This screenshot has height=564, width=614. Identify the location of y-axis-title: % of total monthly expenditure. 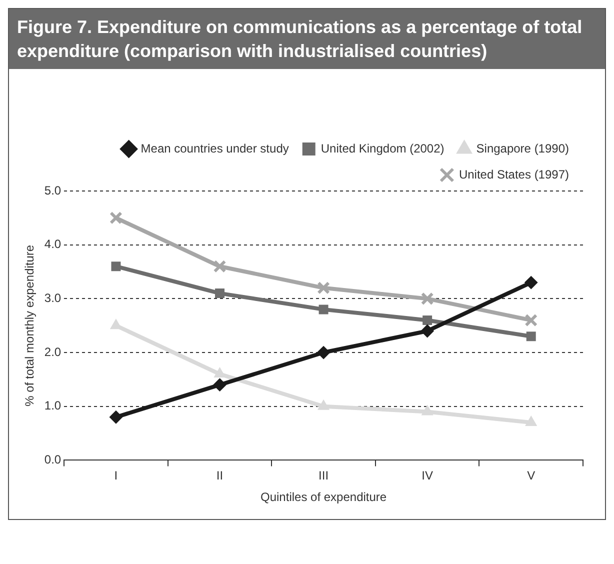
(29, 325).